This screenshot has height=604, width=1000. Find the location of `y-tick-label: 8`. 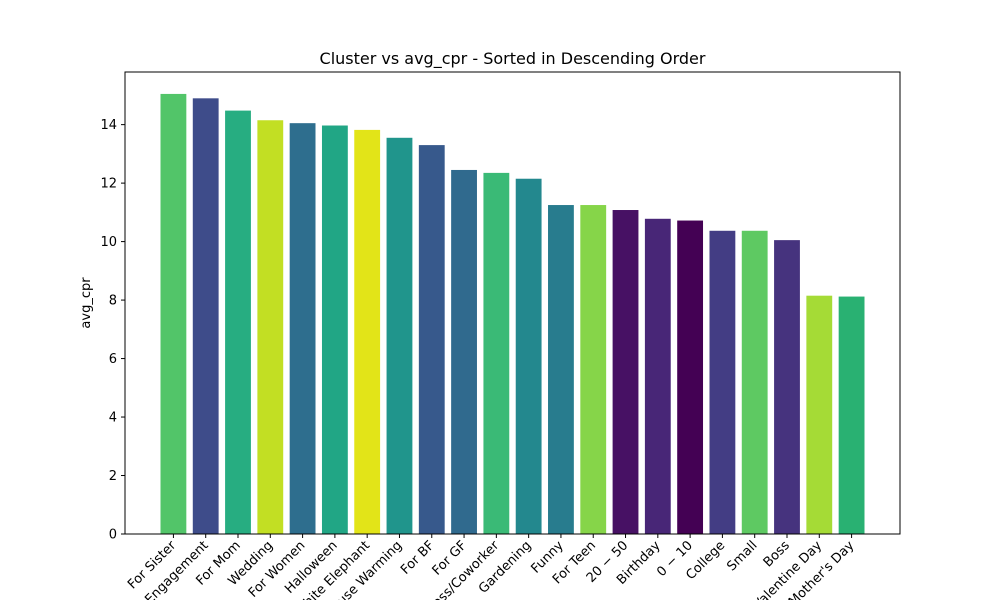

y-tick-label: 8 is located at coordinates (113, 301).